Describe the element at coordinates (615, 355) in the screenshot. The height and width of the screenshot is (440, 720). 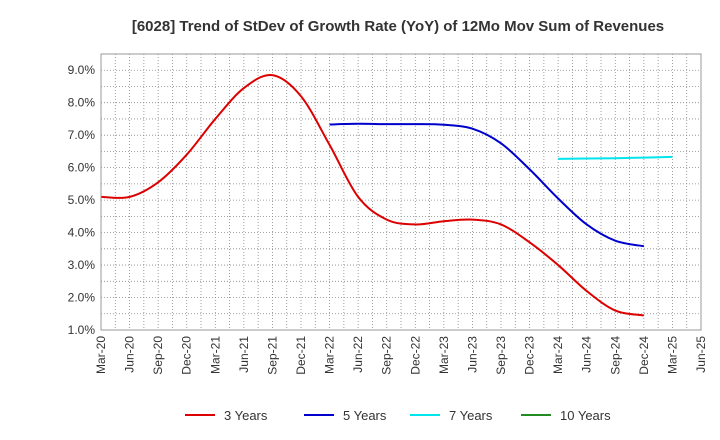
I see `x-tick-label: Sep-24` at that location.